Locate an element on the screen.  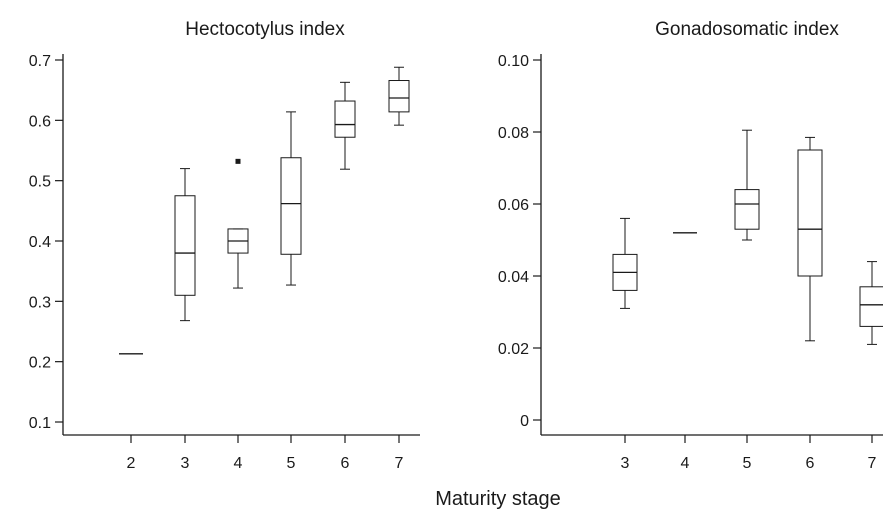
y-tick-label: 0.4 is located at coordinates (40, 242).